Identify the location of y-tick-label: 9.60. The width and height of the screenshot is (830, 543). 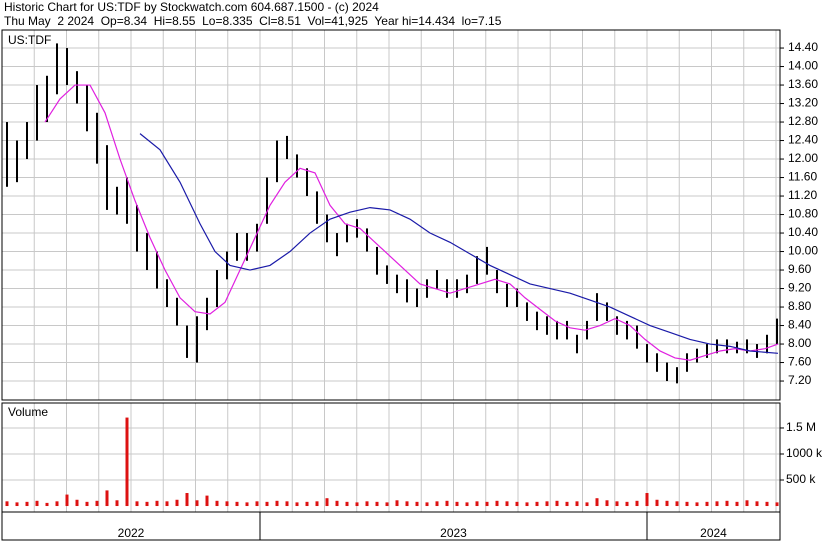
(800, 269).